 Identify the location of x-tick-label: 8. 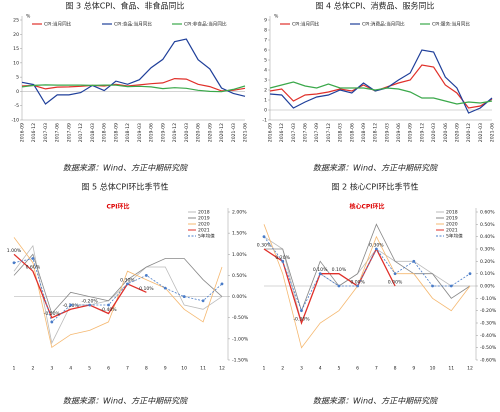
(146, 369).